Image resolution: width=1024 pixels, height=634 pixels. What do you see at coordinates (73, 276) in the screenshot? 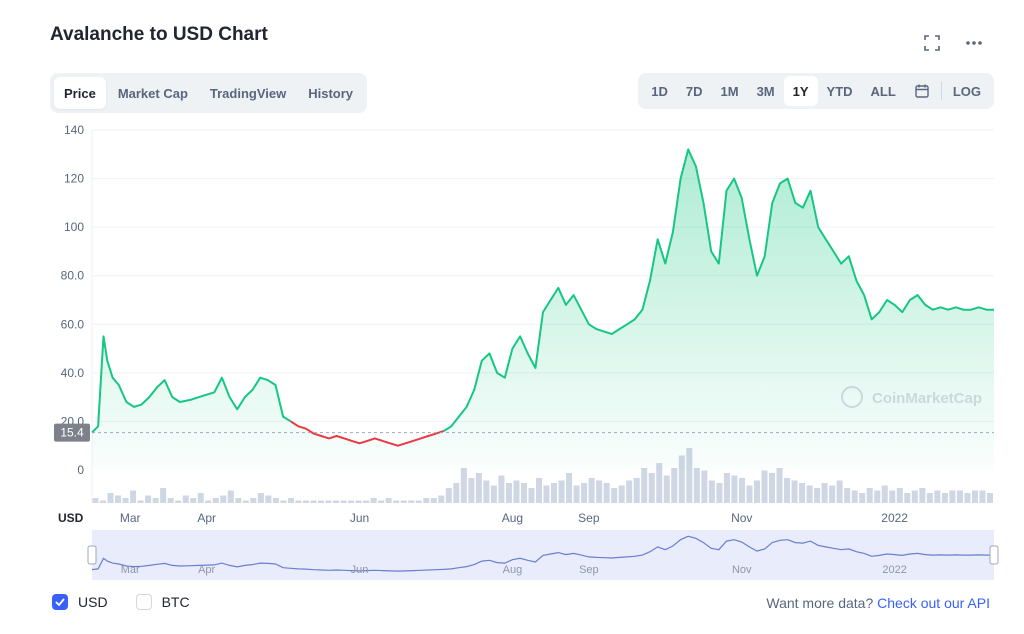
I see `y-tick-label: 80.0` at bounding box center [73, 276].